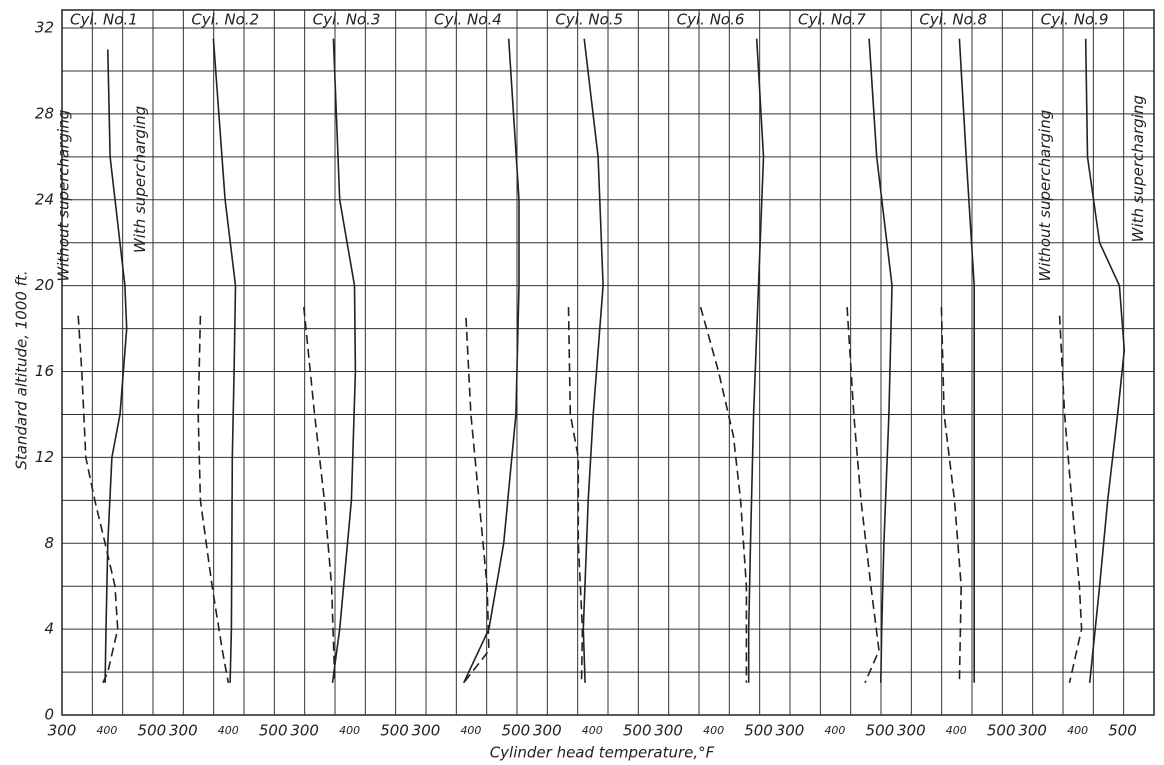 This screenshot has width=1164, height=765. I want to click on panel-title: Cyl. No.7, so click(832, 20).